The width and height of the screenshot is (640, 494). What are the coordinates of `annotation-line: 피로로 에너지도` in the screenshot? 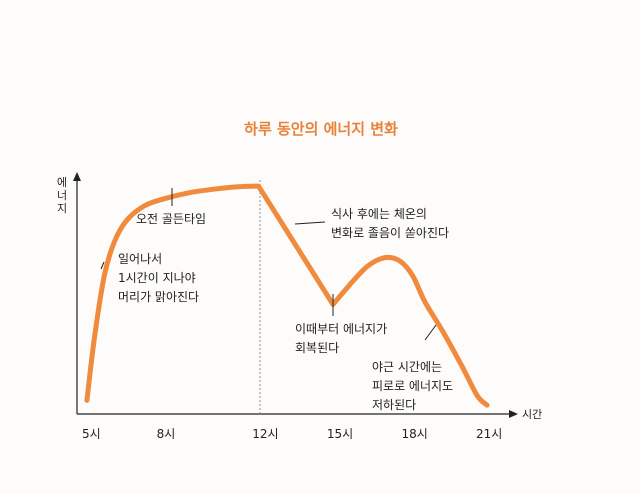 It's located at (412, 386).